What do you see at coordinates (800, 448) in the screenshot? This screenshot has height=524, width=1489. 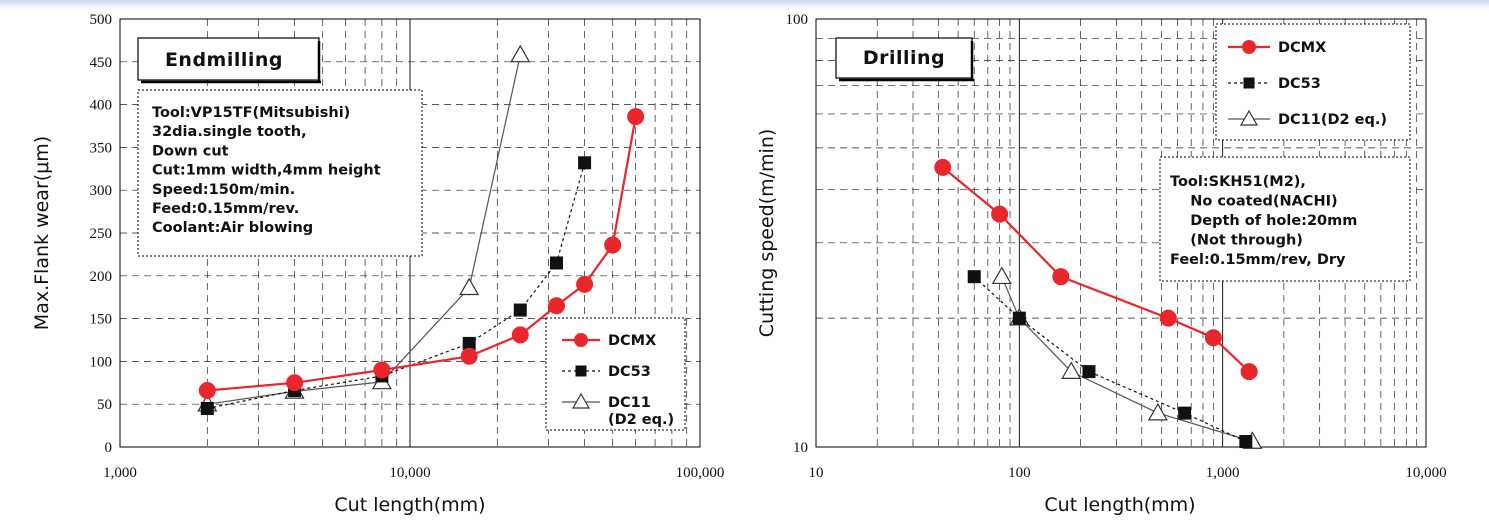 I see `drilling-y-tick-label: 10` at bounding box center [800, 448].